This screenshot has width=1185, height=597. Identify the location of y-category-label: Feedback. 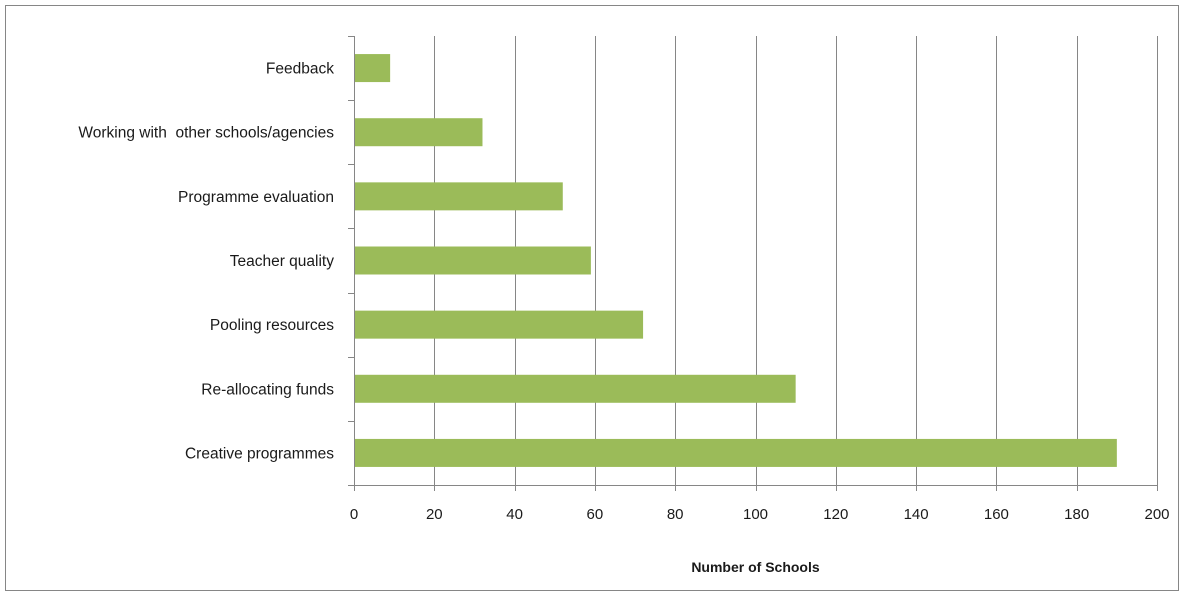
(300, 69).